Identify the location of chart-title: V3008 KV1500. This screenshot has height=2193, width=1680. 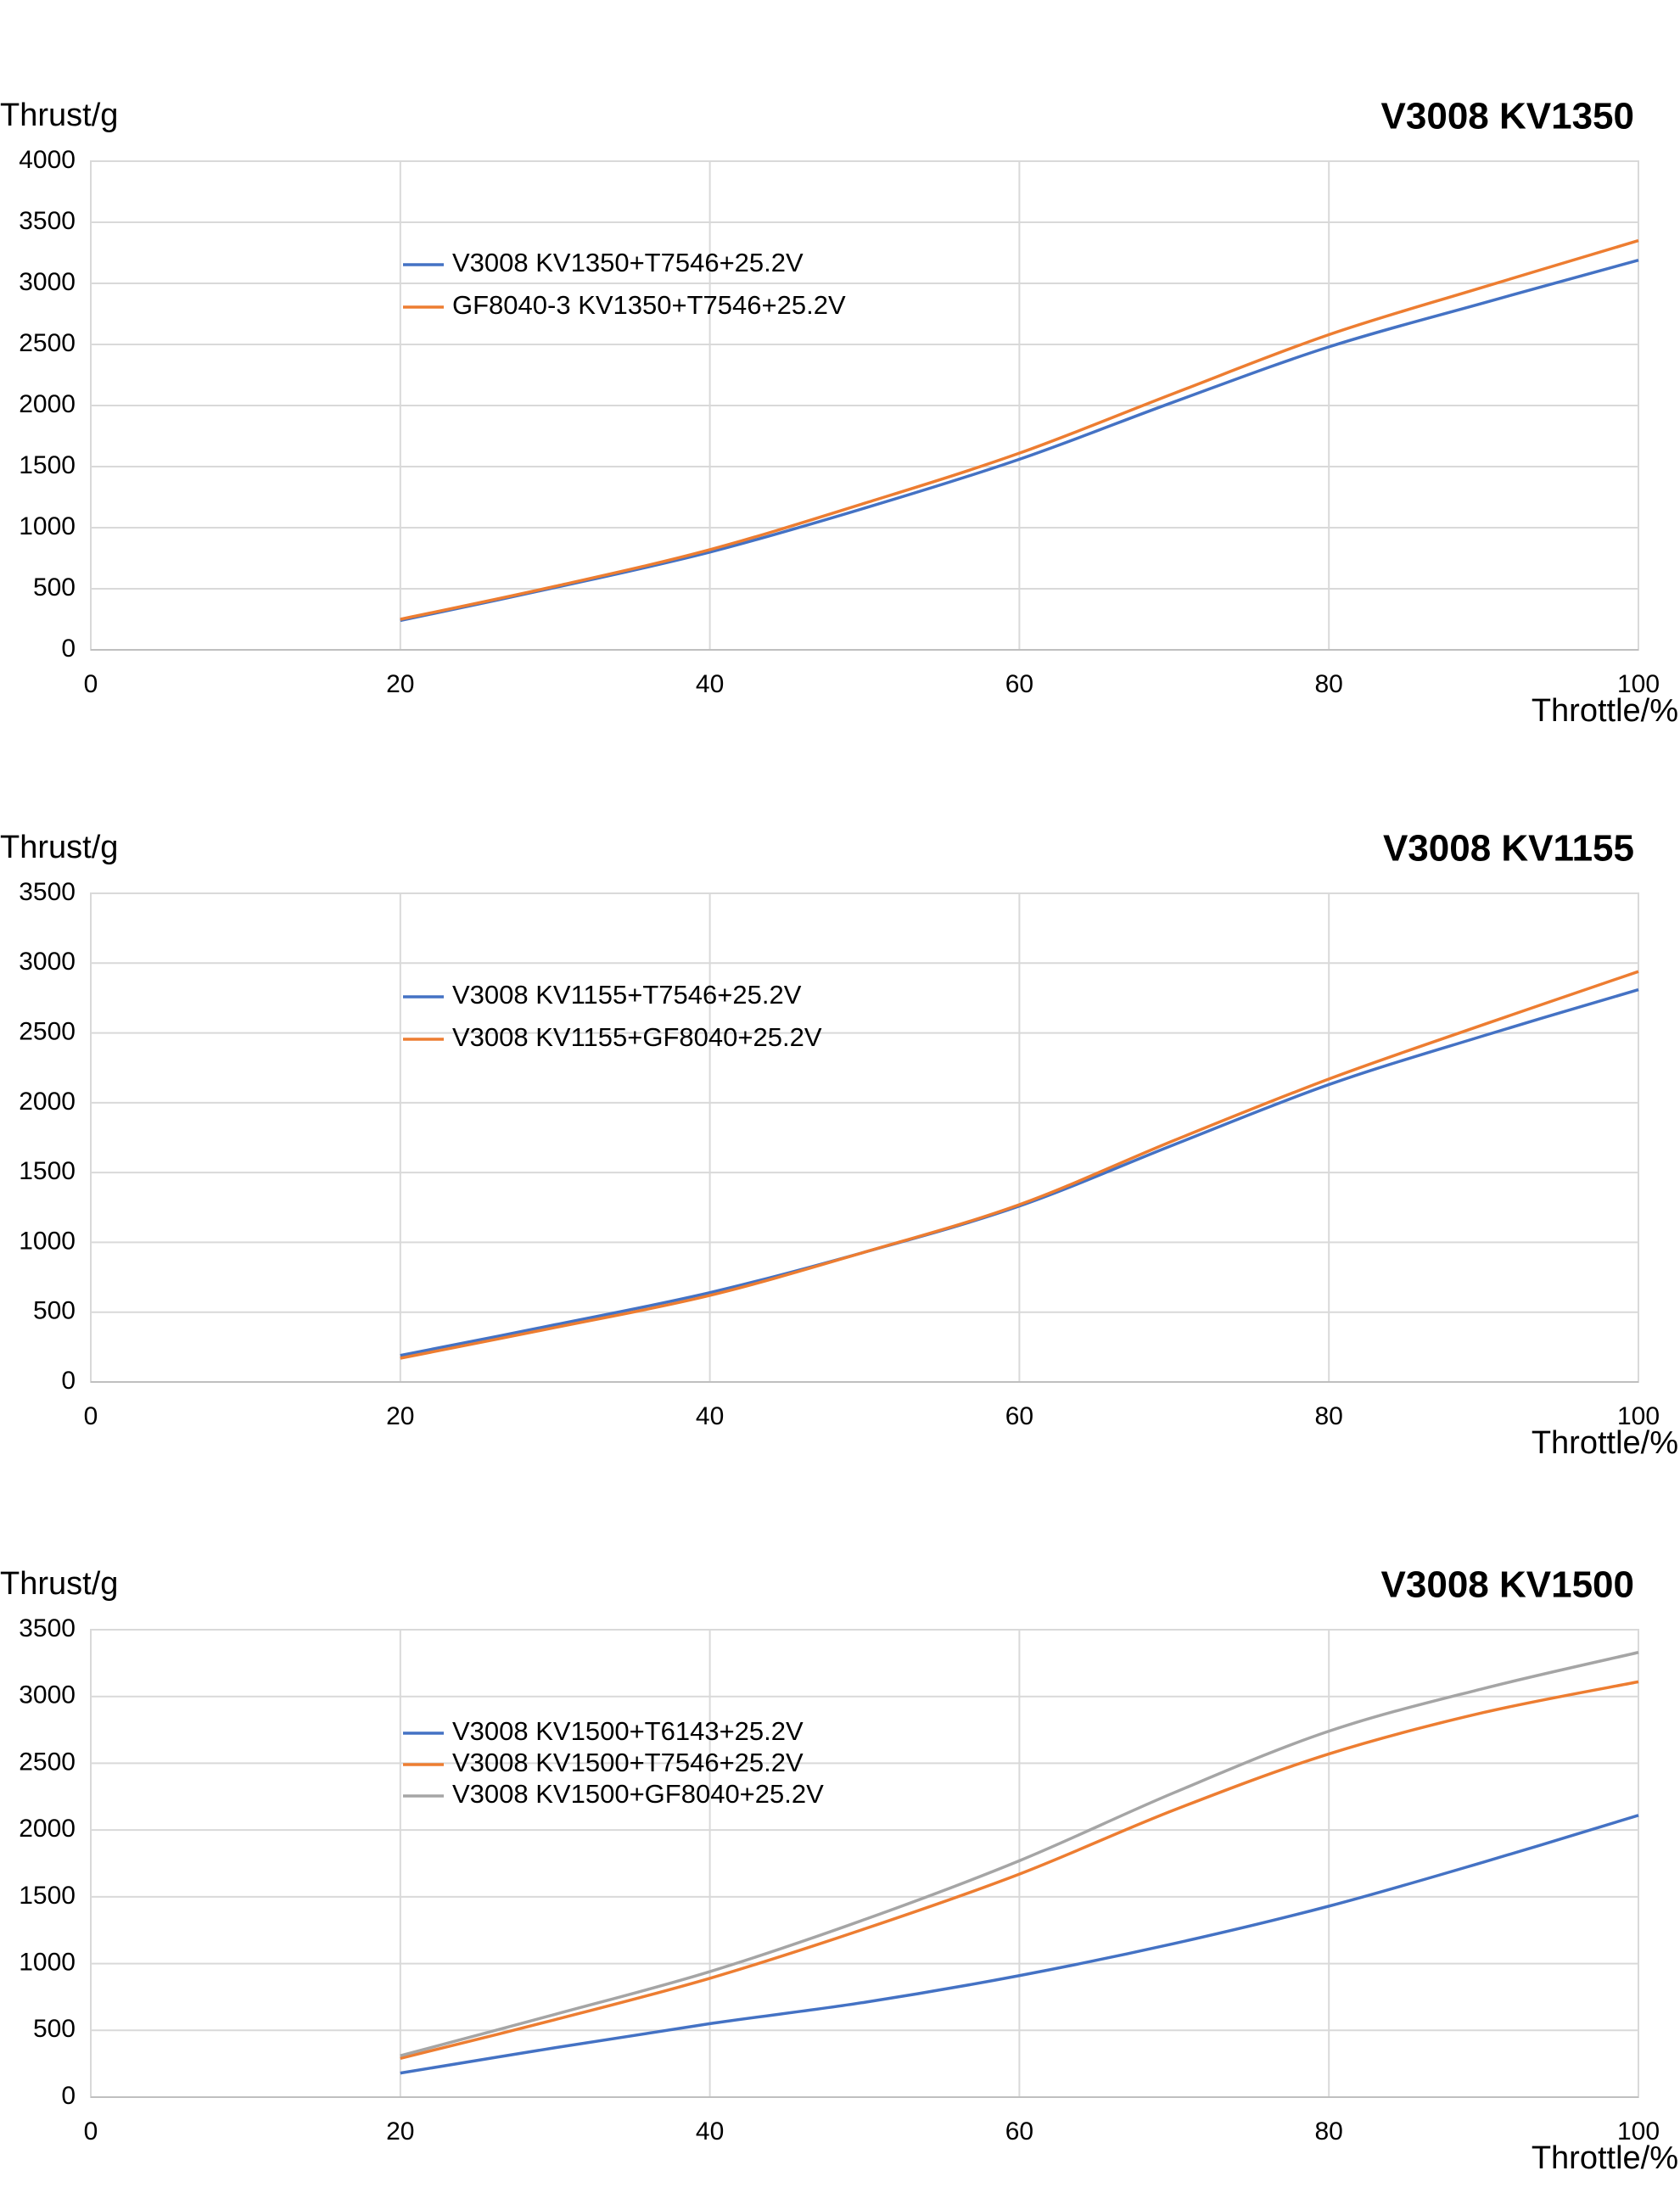
(1508, 1585).